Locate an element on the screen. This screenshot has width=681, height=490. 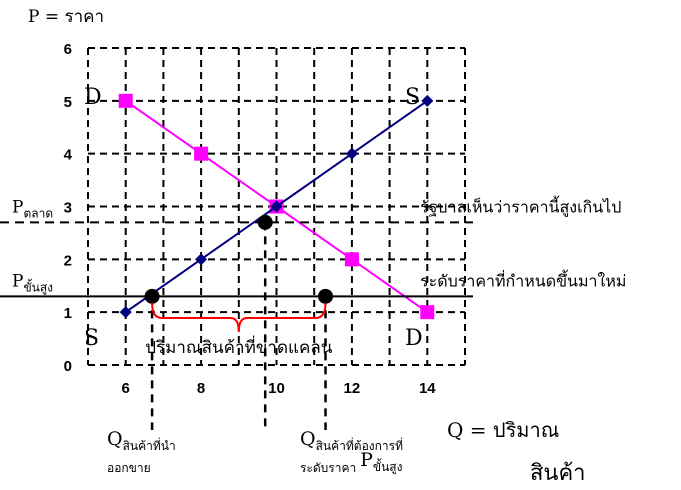
y-tick-label: 5 is located at coordinates (68, 102).